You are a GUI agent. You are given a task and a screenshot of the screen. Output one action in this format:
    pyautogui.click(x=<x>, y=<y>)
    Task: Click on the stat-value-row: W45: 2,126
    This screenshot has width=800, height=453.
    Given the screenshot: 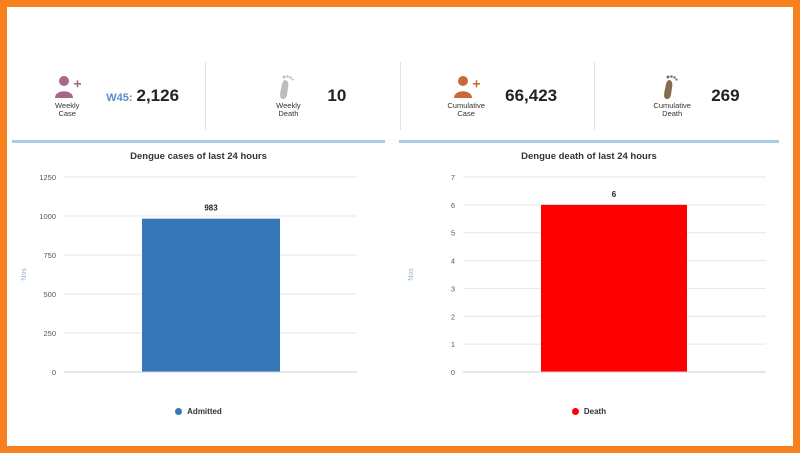 What is the action you would take?
    pyautogui.click(x=142, y=96)
    